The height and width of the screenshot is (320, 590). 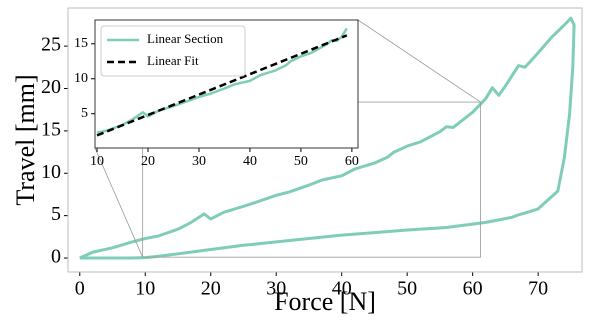 I want to click on legend-box, so click(x=173, y=51).